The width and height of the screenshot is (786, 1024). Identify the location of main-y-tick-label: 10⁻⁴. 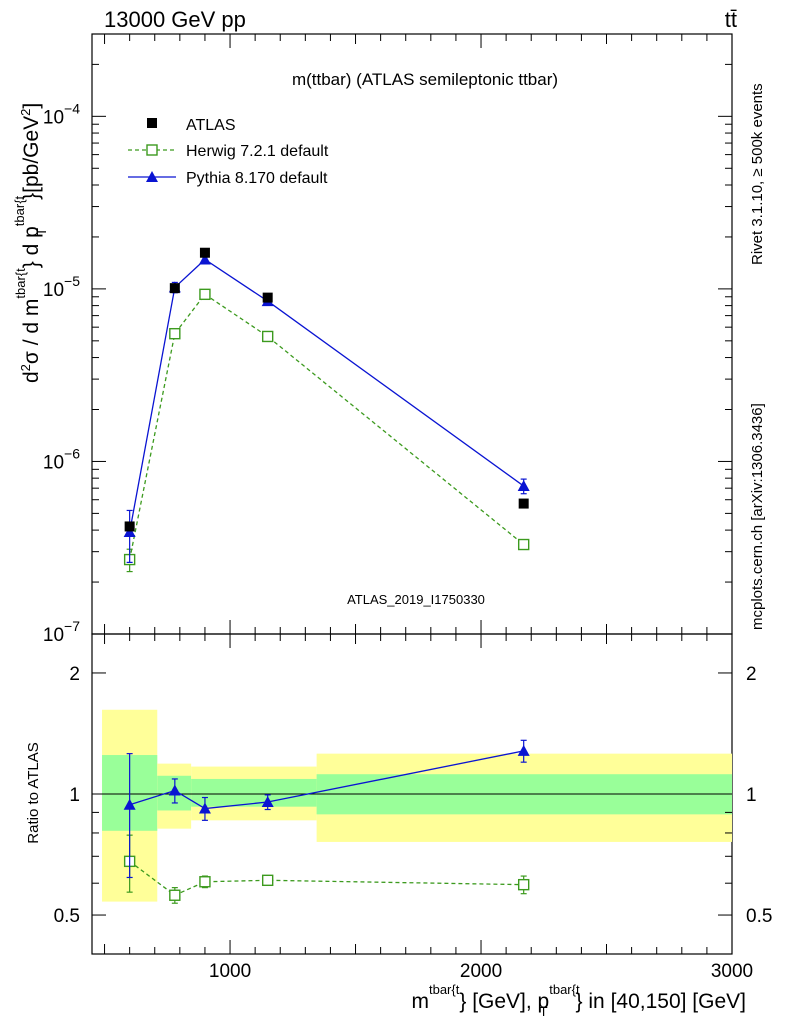
(61, 114).